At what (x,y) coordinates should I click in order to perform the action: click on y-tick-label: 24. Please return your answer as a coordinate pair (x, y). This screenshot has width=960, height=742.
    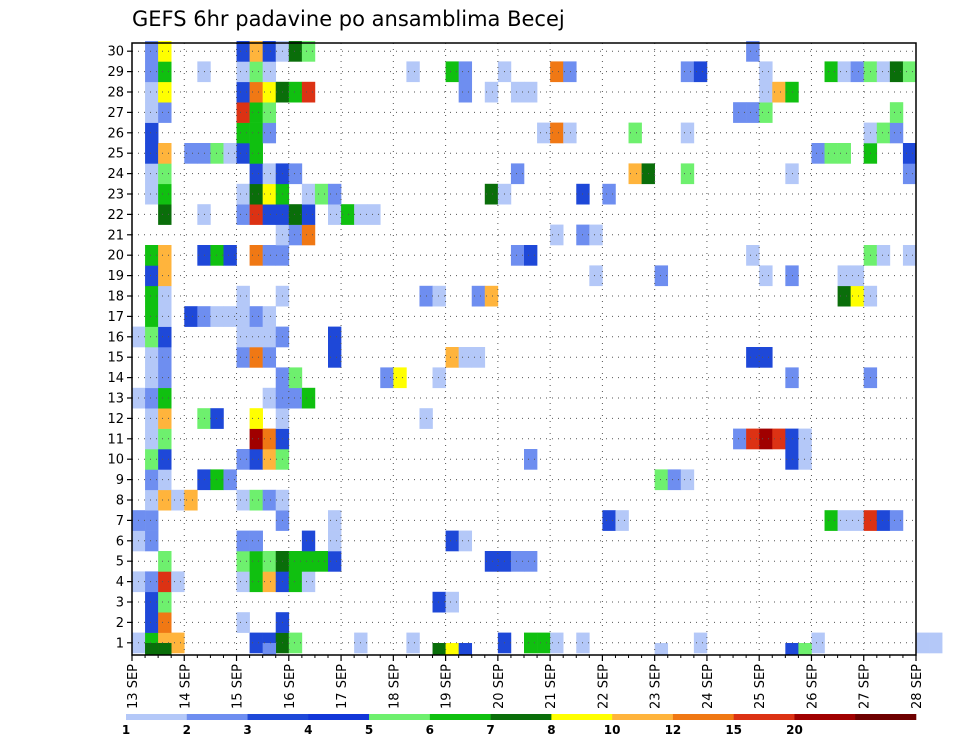
    Looking at the image, I should click on (115, 174).